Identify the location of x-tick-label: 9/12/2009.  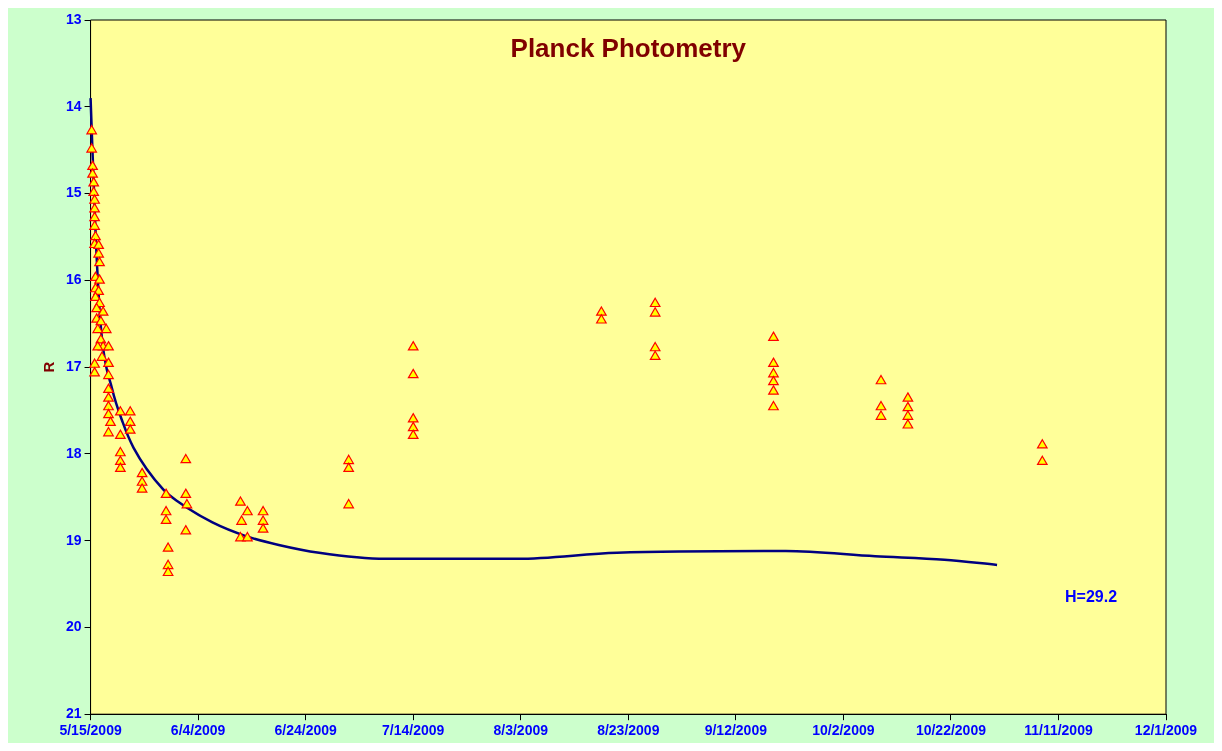
(736, 730).